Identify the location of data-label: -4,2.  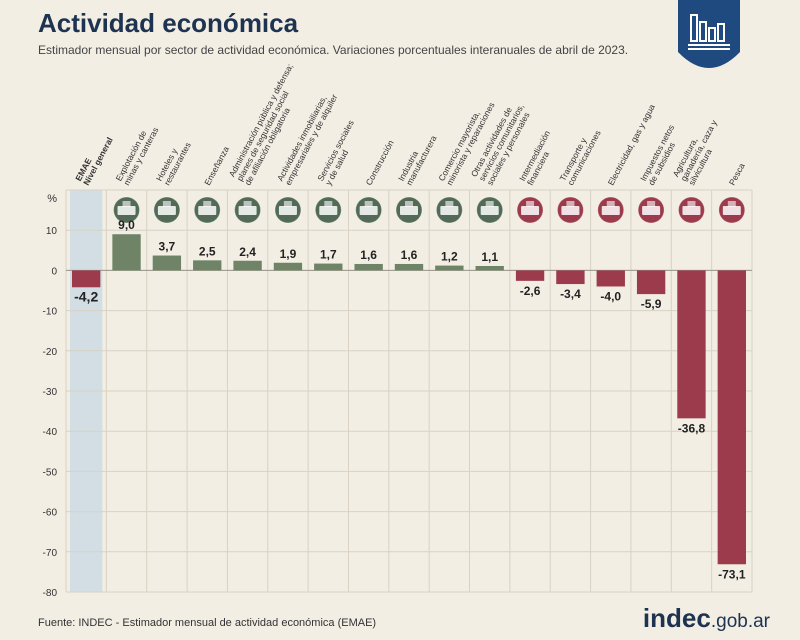
(86, 296).